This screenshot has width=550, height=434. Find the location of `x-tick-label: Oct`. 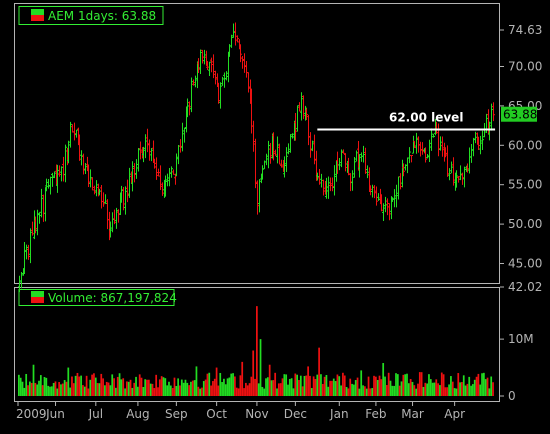

x-tick-label: Oct is located at coordinates (216, 414).